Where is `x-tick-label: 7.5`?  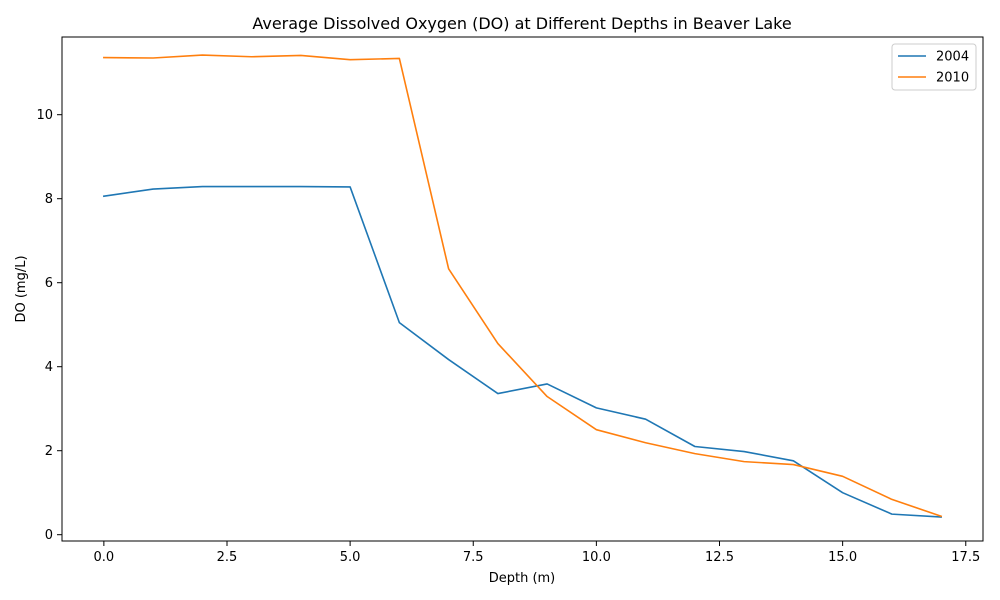 x-tick-label: 7.5 is located at coordinates (473, 557).